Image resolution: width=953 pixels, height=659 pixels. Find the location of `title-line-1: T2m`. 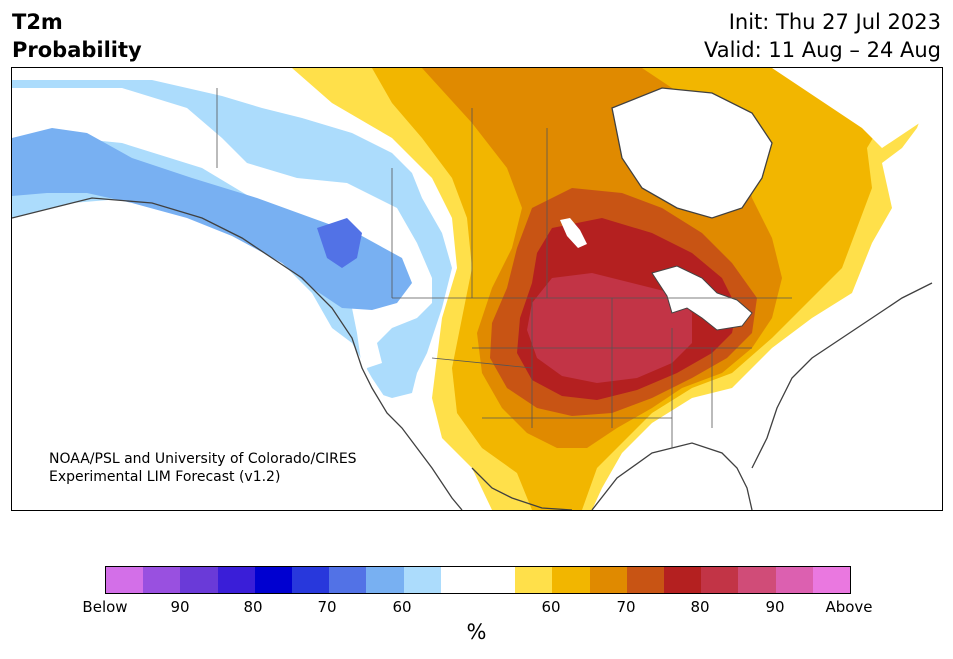

title-line-1: T2m is located at coordinates (37, 22).